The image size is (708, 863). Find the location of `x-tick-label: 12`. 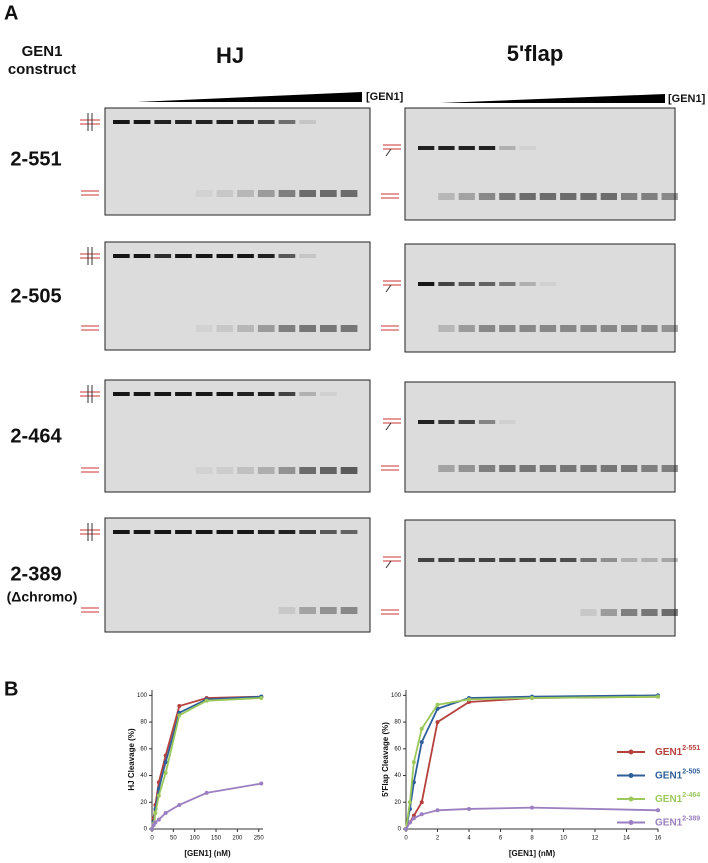

x-tick-label: 12 is located at coordinates (595, 839).